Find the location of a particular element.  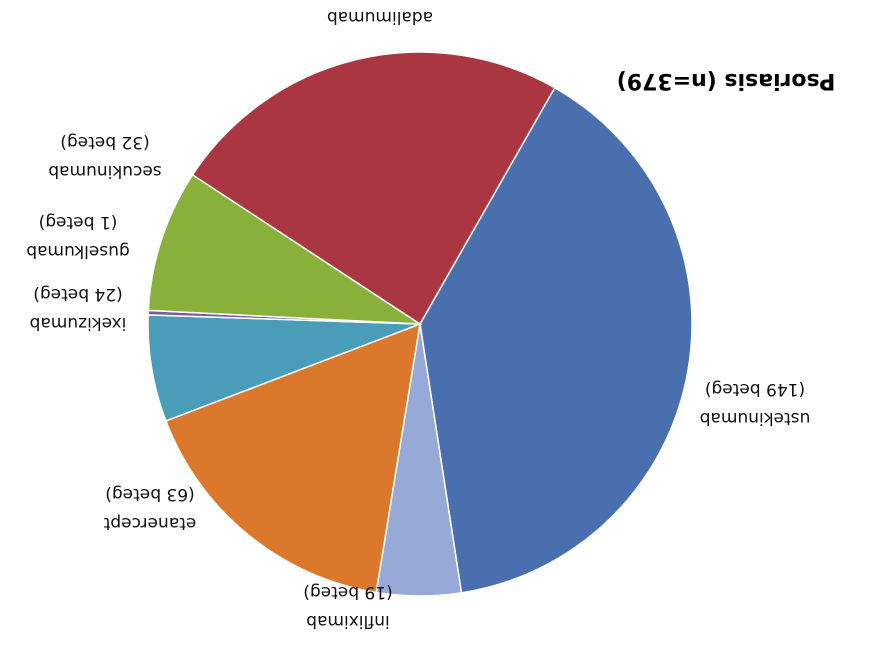

slice-label-count: (1 beteg) is located at coordinates (78, 222).